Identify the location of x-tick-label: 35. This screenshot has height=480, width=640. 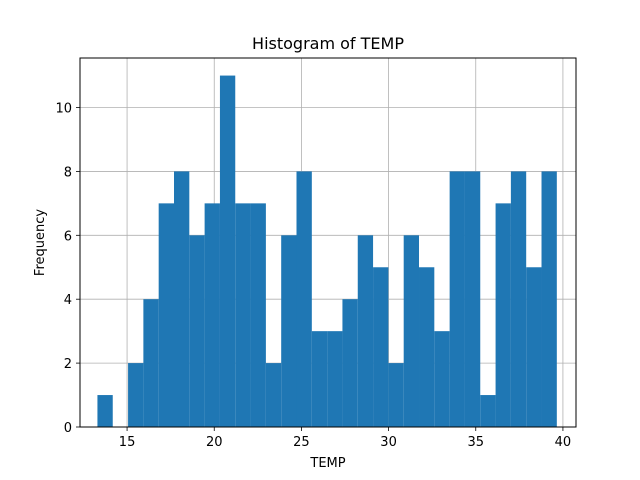
(475, 442).